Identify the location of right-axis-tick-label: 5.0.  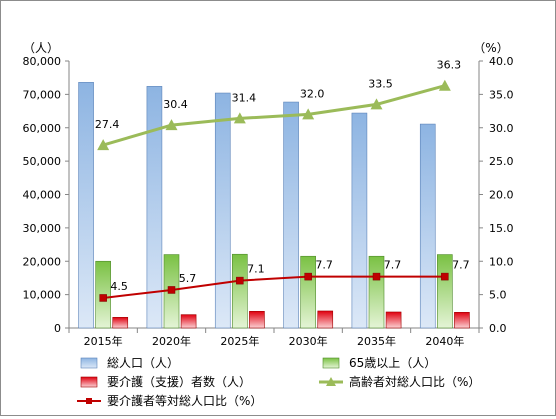
(498, 295).